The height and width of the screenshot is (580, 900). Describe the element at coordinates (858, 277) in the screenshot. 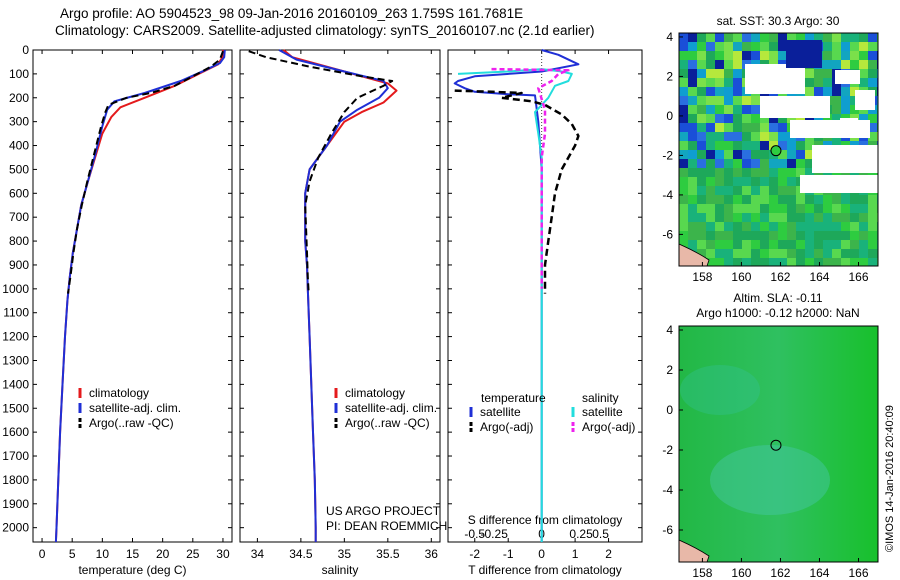

I see `map-x-tick-label: 166` at that location.